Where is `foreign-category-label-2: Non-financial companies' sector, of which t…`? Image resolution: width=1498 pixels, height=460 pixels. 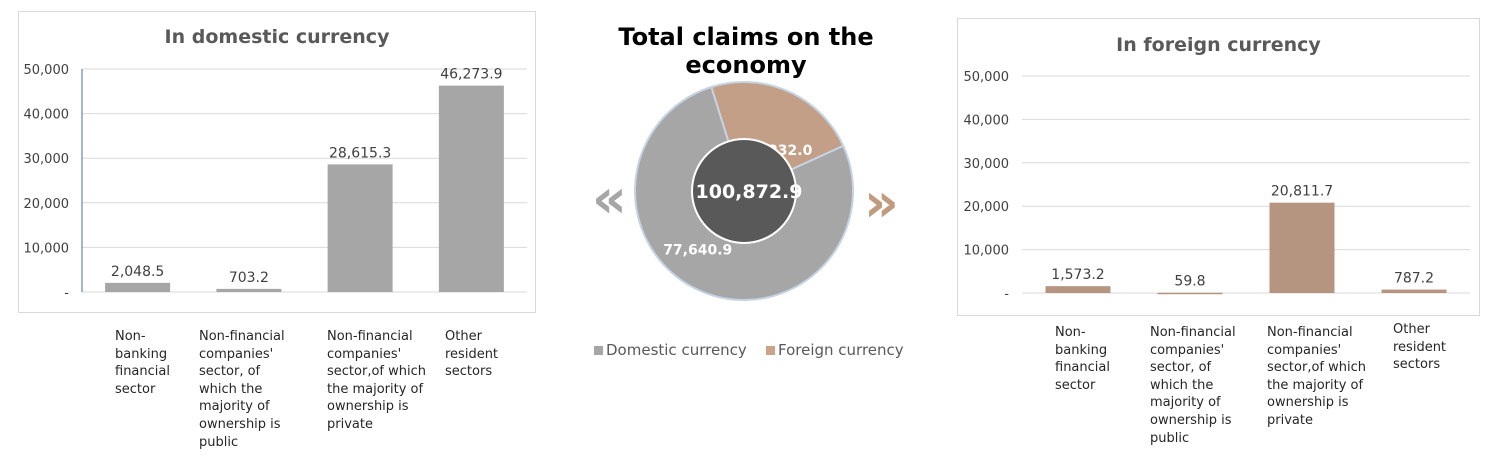
foreign-category-label-2: Non-financial companies' sector, of which t… is located at coordinates (1193, 385).